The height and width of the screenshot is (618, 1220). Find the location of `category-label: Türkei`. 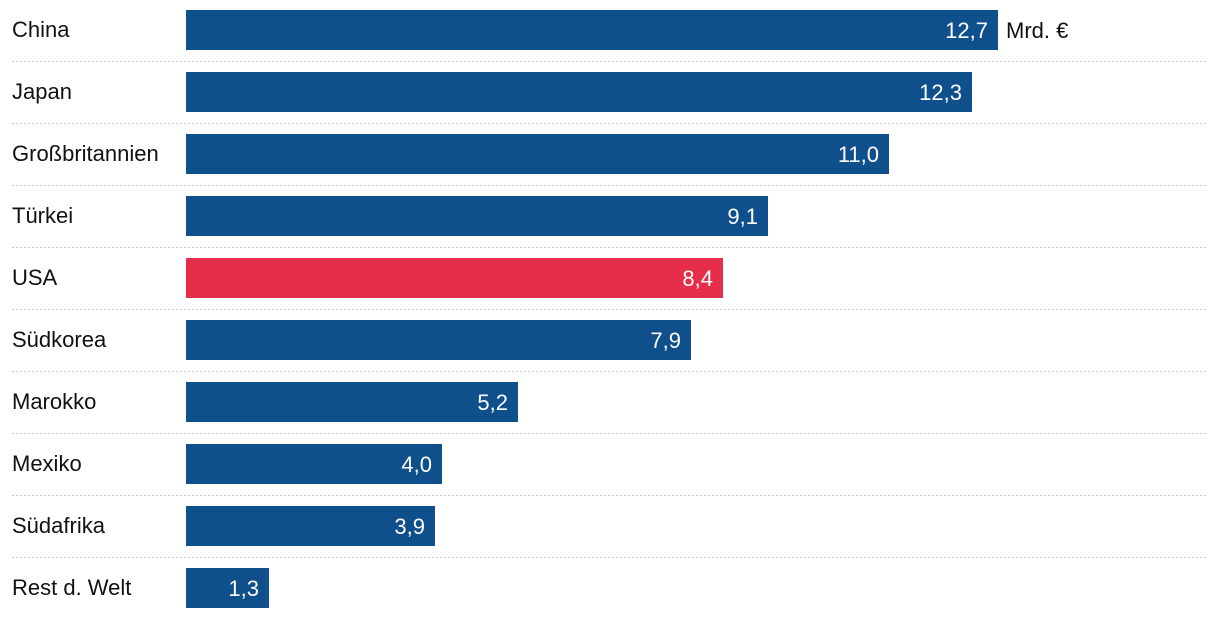

category-label: Türkei is located at coordinates (42, 215).